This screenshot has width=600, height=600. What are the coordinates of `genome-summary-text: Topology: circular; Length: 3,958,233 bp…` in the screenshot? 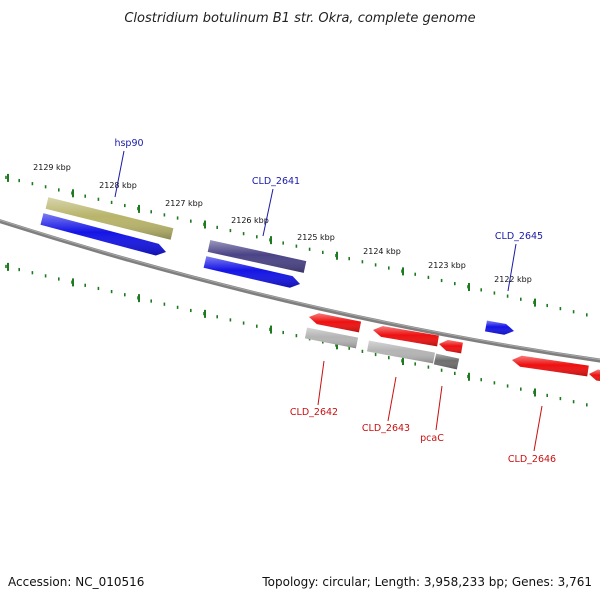 It's located at (426, 582).